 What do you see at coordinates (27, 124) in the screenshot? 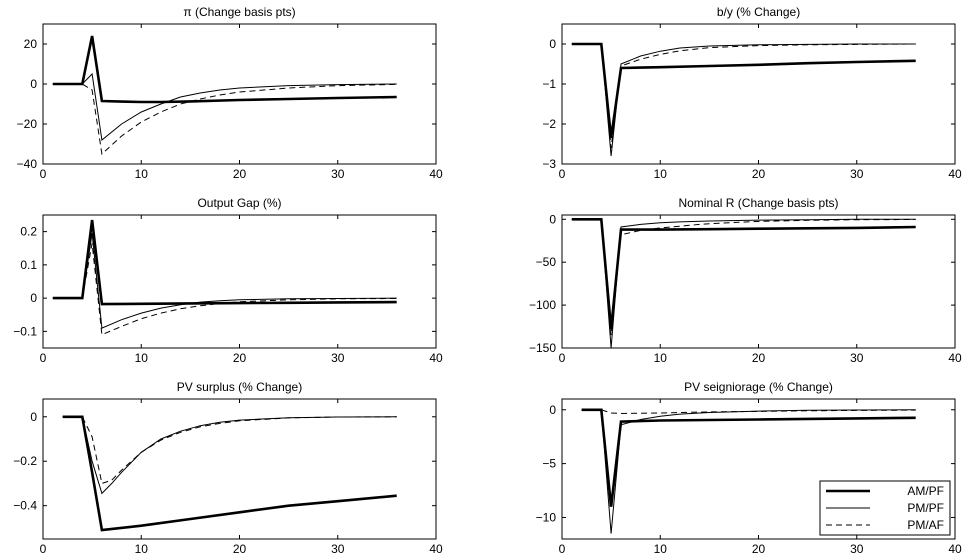
I see `y-tick-label: −20` at bounding box center [27, 124].